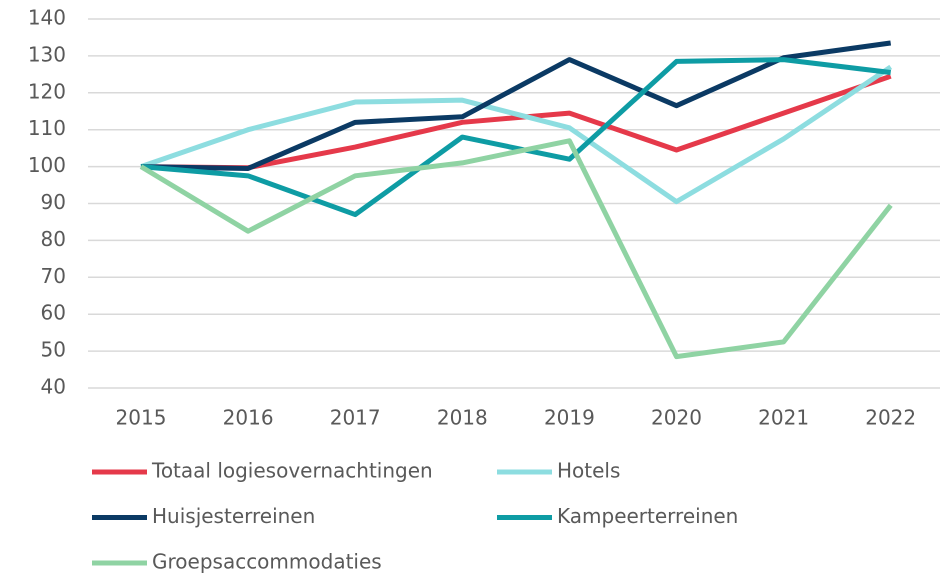 Image resolution: width=940 pixels, height=573 pixels. What do you see at coordinates (141, 418) in the screenshot?
I see `x-tick-label: 2015` at bounding box center [141, 418].